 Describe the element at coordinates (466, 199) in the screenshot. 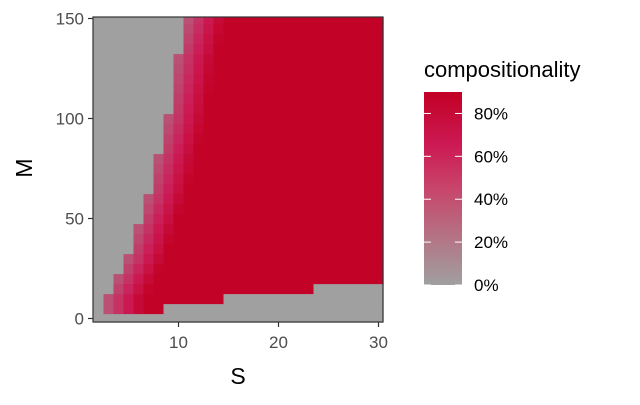

I see `legend-ticks: 0% 20% 40% 60% 80%` at that location.